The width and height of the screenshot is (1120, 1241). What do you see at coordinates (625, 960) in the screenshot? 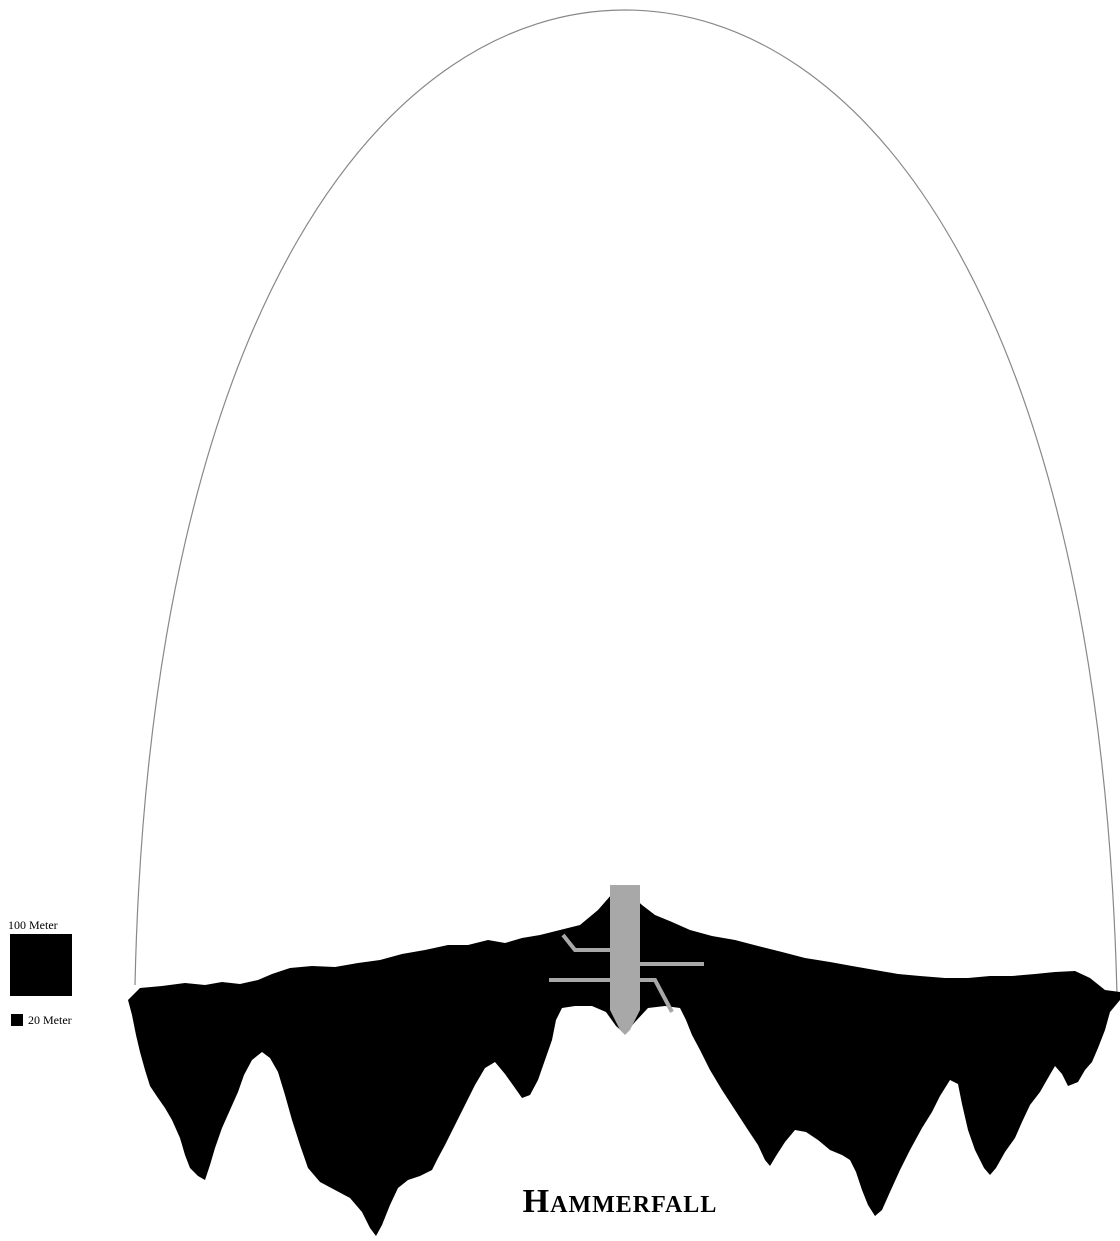
I see `central-spire` at bounding box center [625, 960].